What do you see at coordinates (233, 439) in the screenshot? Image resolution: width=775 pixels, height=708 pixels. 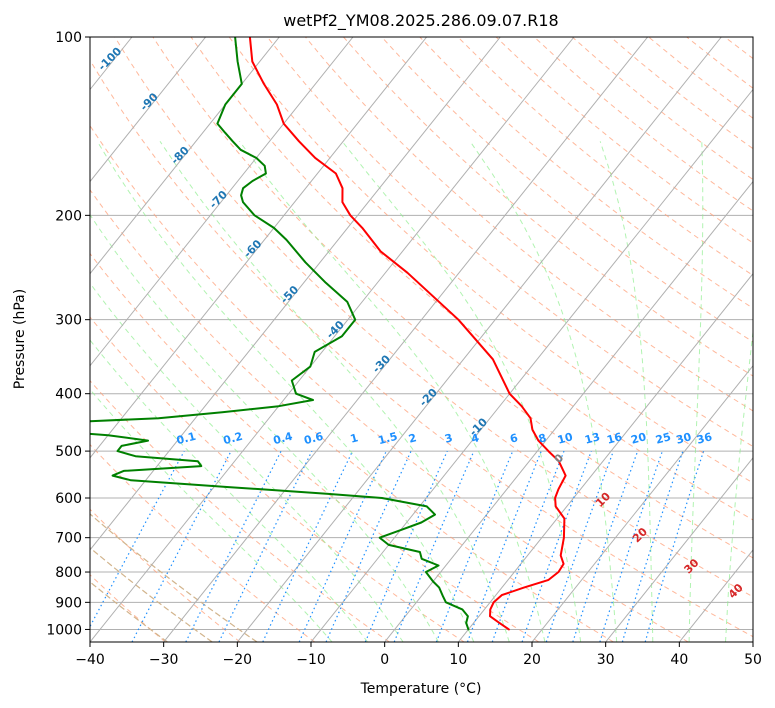 I see `mixing-ratio-label: 0.2` at bounding box center [233, 439].